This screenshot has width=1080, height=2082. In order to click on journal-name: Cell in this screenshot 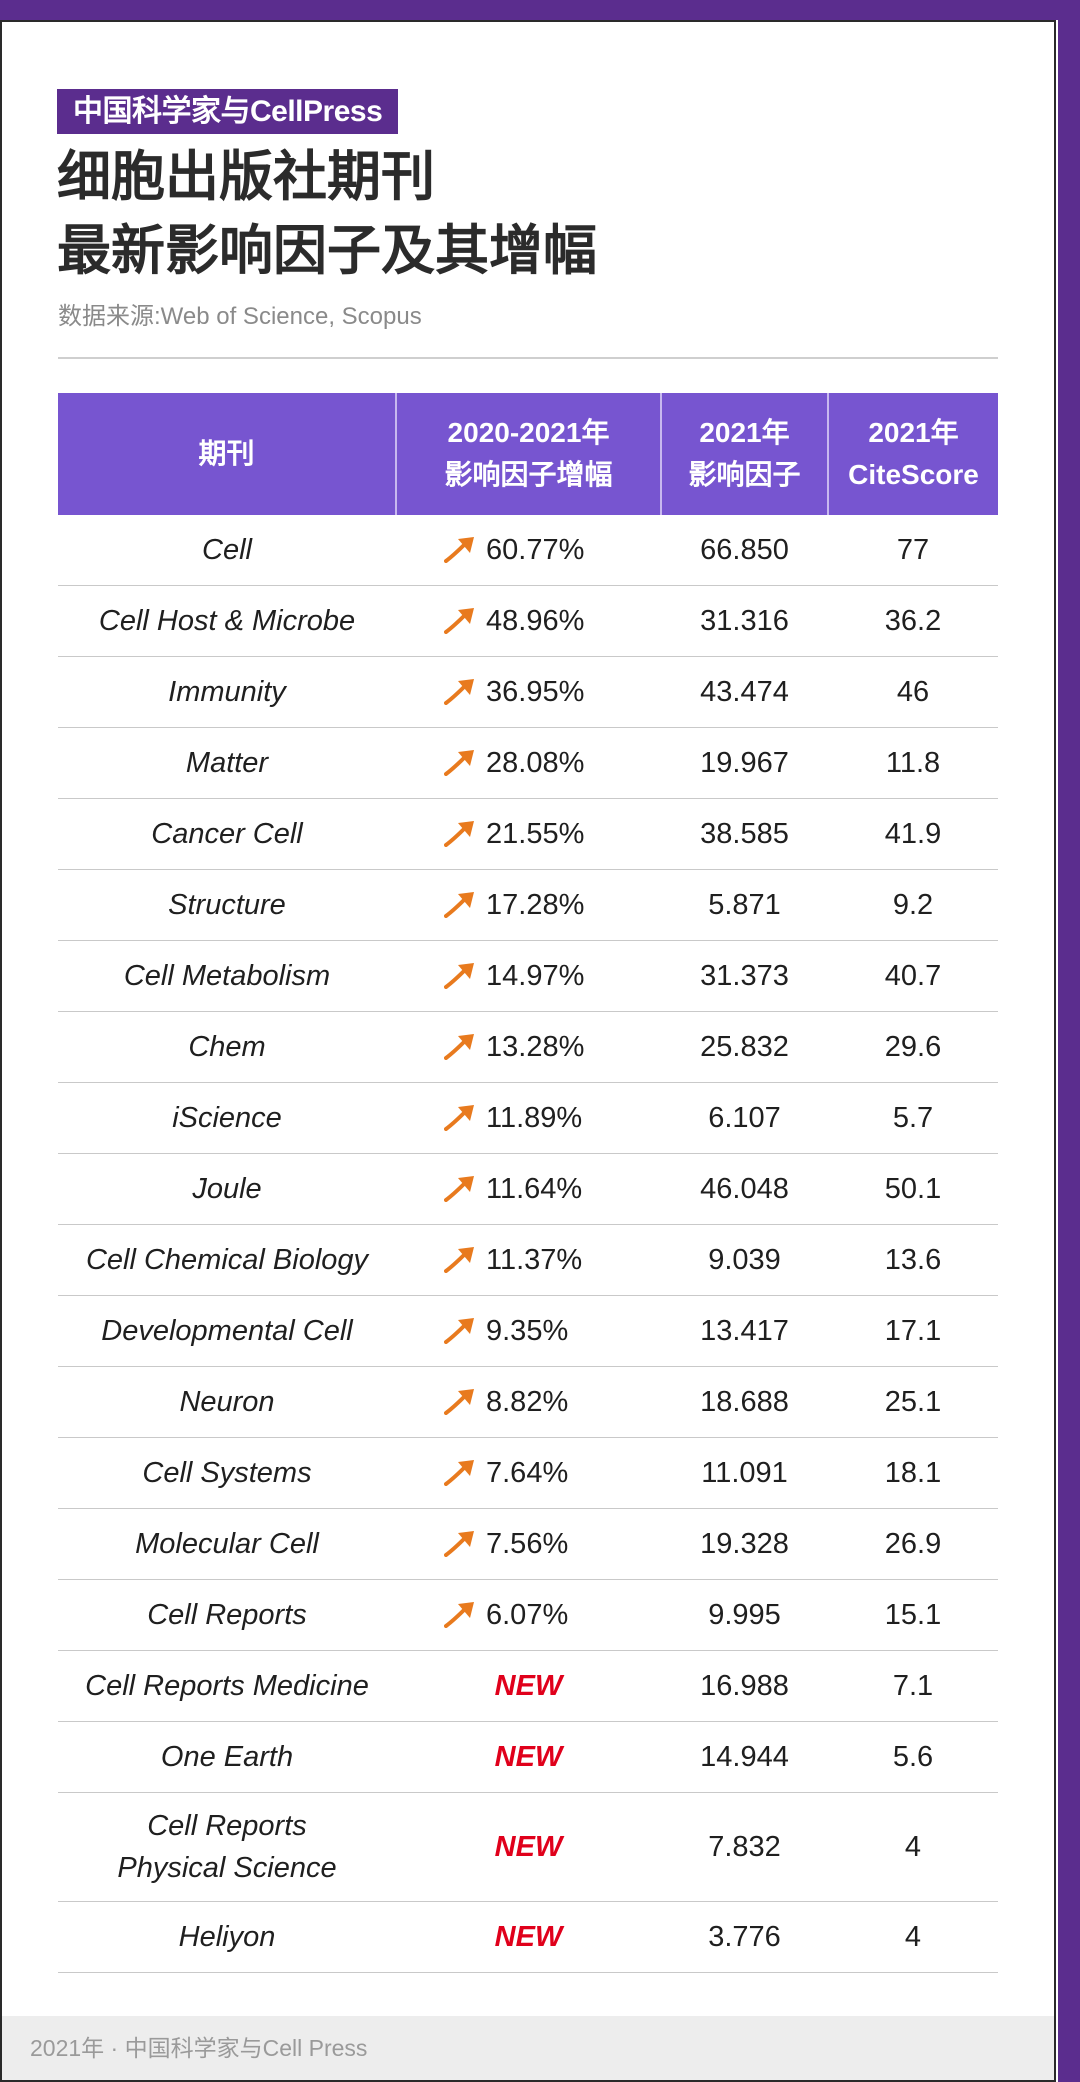, I will do `click(227, 550)`.